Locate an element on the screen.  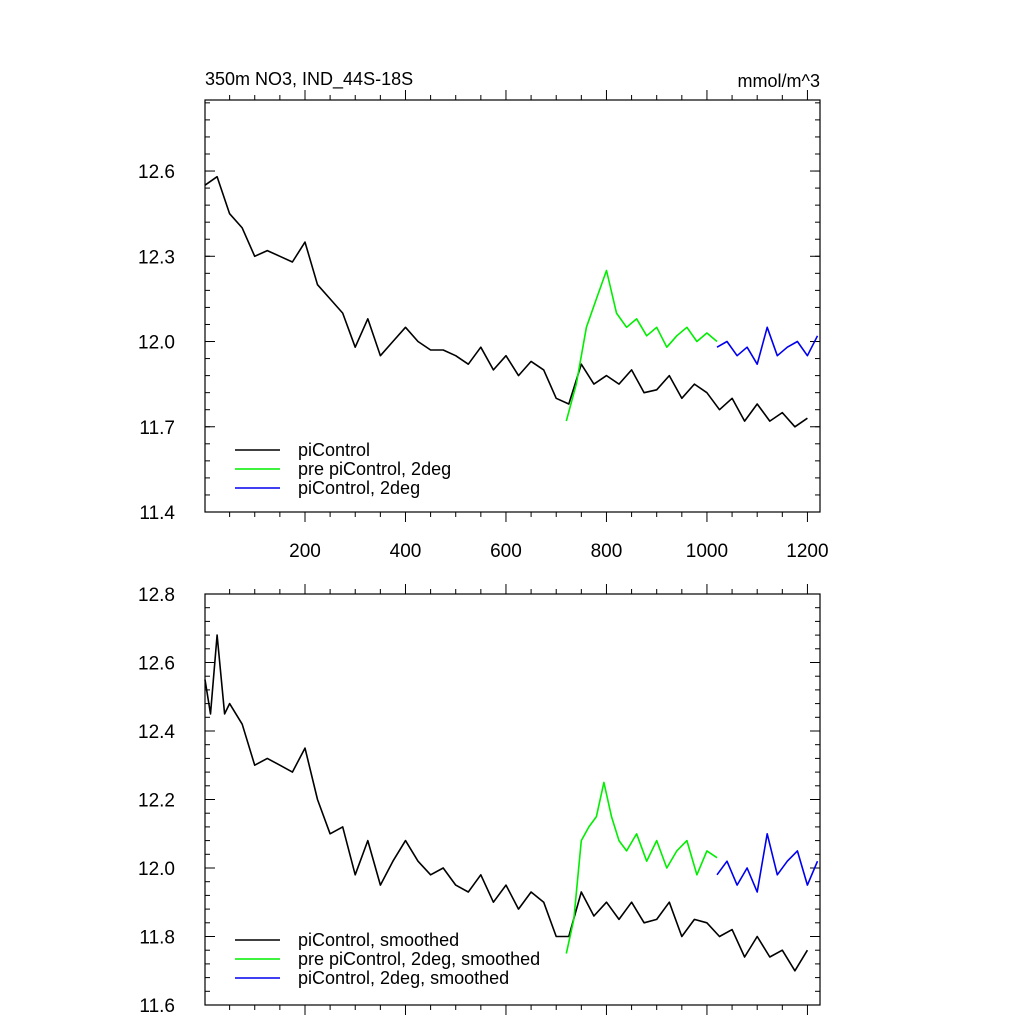
legend-label: pre piControl, 2deg is located at coordinates (374, 469).